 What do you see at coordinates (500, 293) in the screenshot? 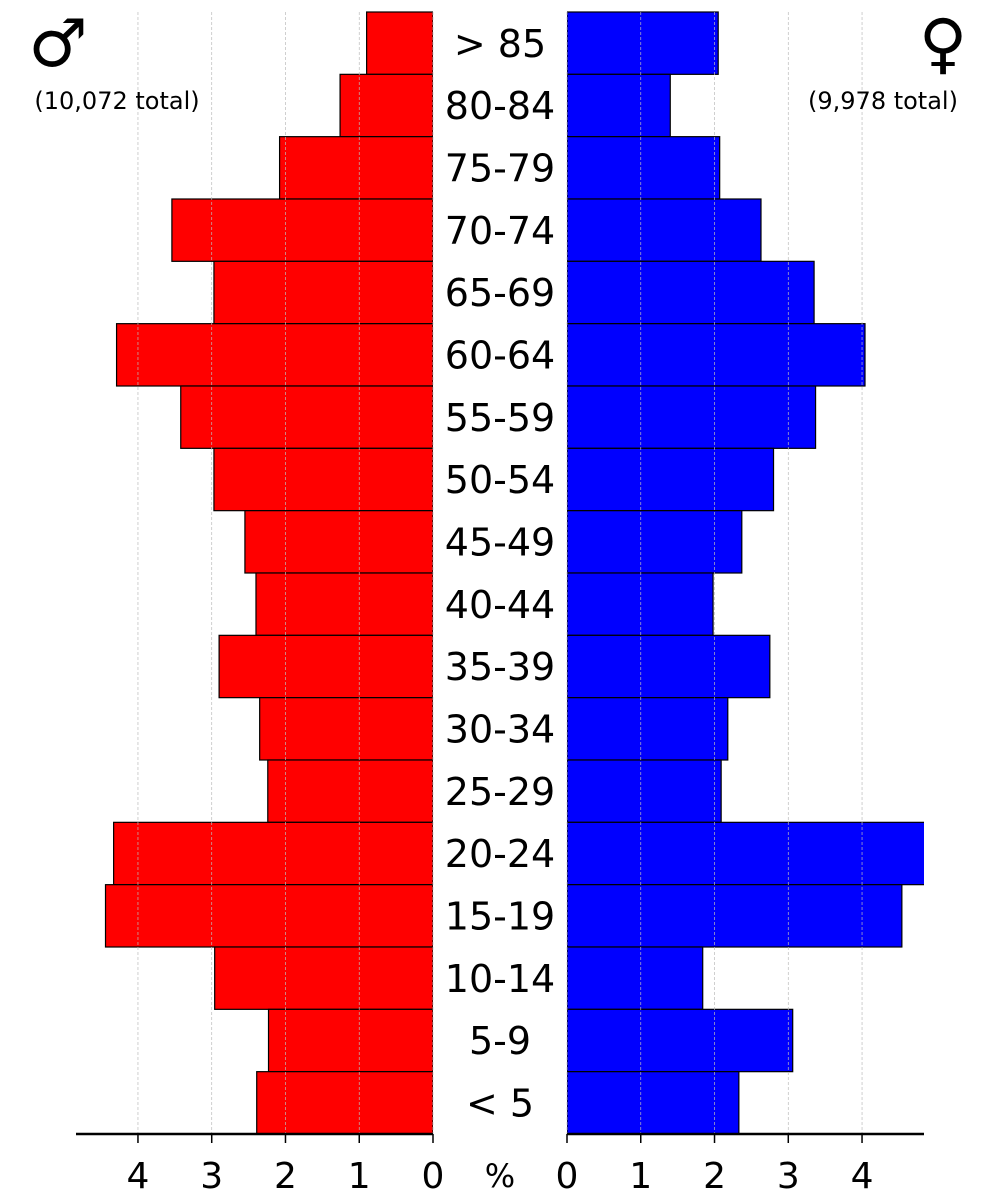
I see `category-label: 65-69` at bounding box center [500, 293].